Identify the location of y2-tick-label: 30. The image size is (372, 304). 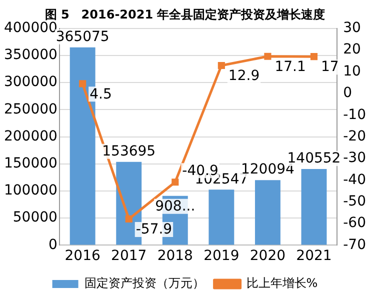
(352, 28).